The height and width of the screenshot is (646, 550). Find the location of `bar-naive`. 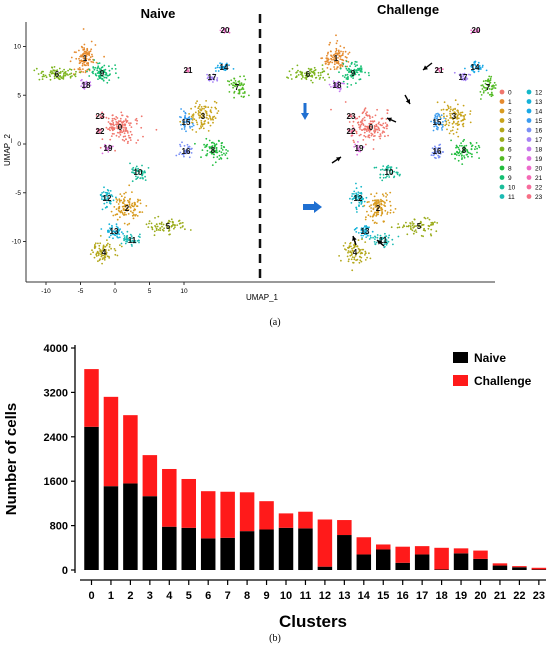

bar-naive is located at coordinates (422, 562).